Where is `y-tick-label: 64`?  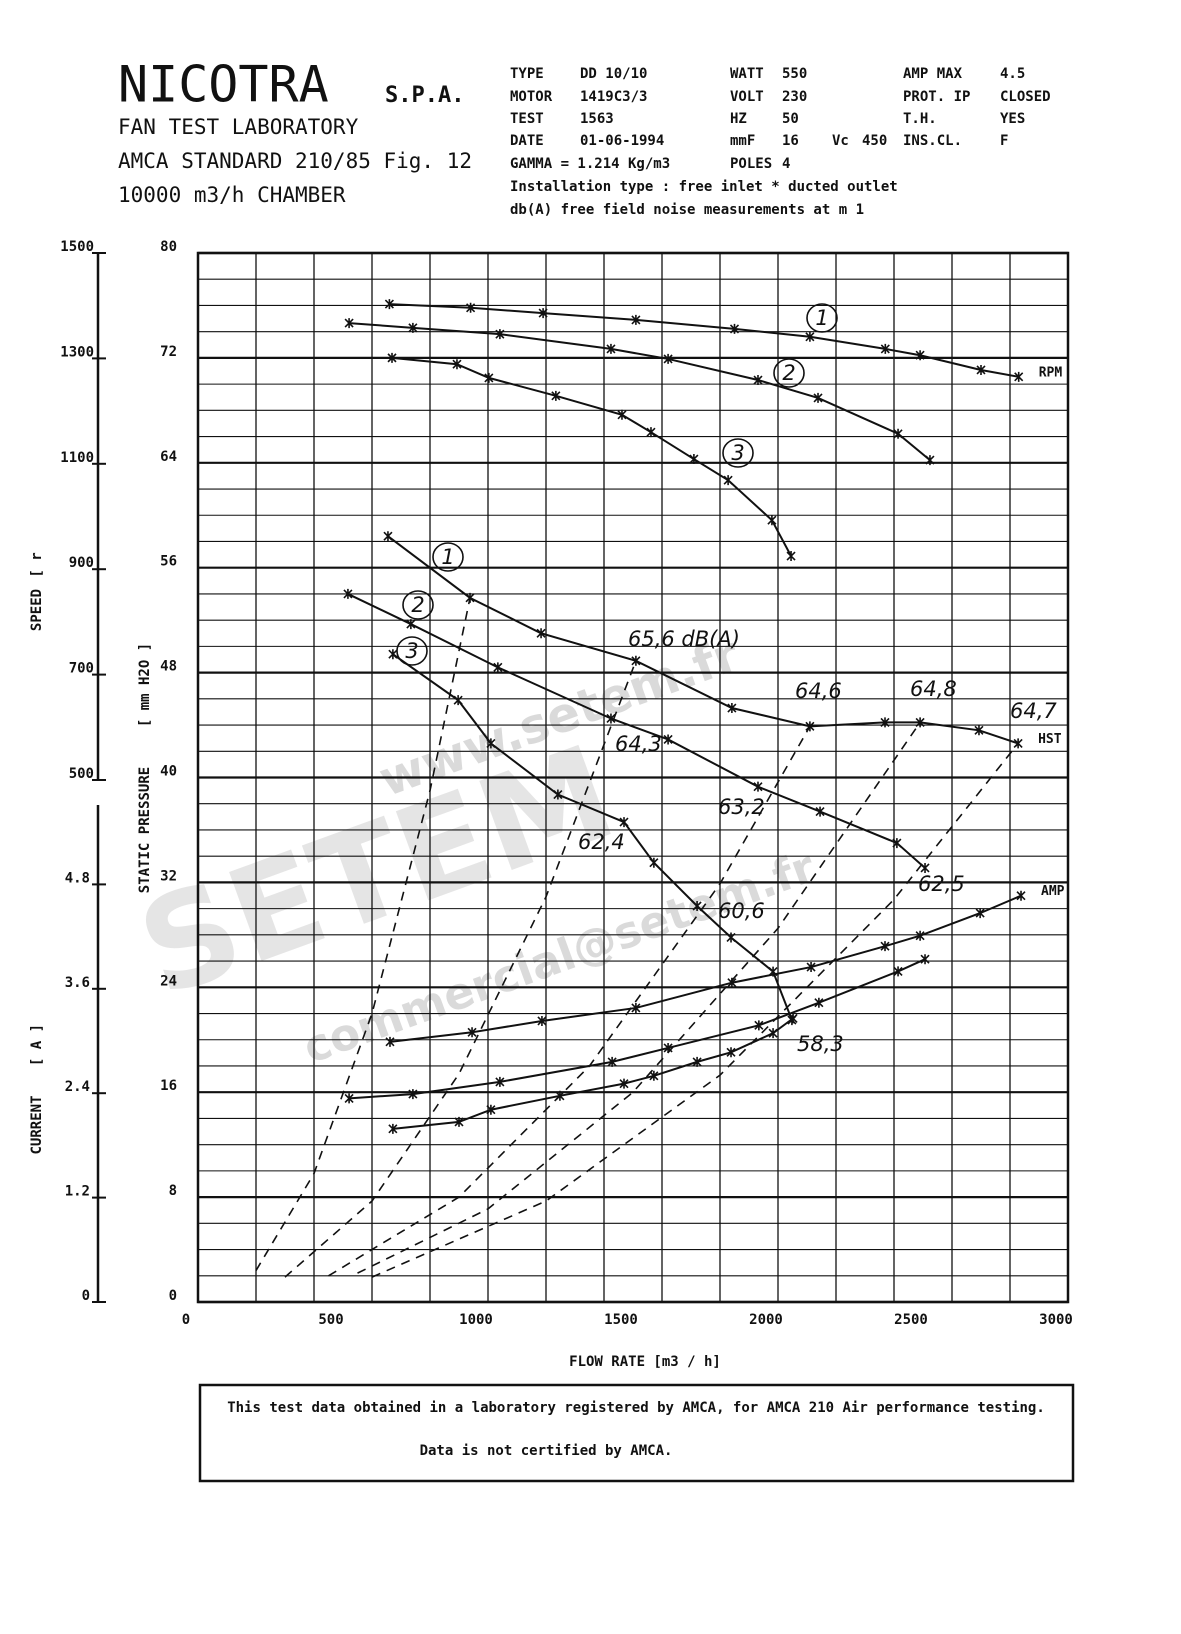 y-tick-label: 64 is located at coordinates (168, 457).